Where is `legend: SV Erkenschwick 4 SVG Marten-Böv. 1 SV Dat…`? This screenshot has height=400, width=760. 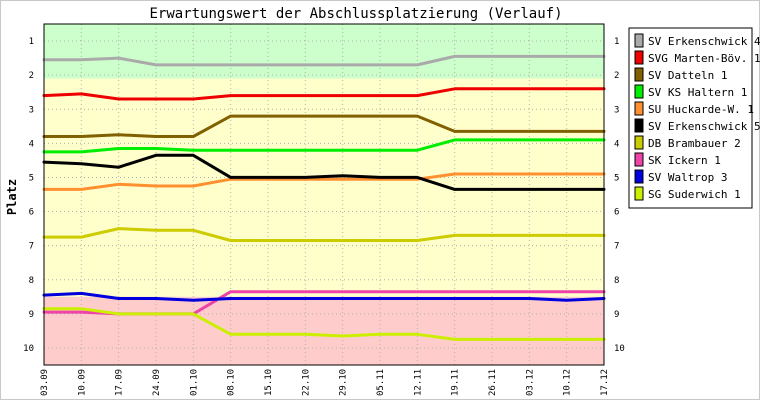
legend: SV Erkenschwick 4 SVG Marten-Böv. 1 SV Dat… is located at coordinates (694, 118).